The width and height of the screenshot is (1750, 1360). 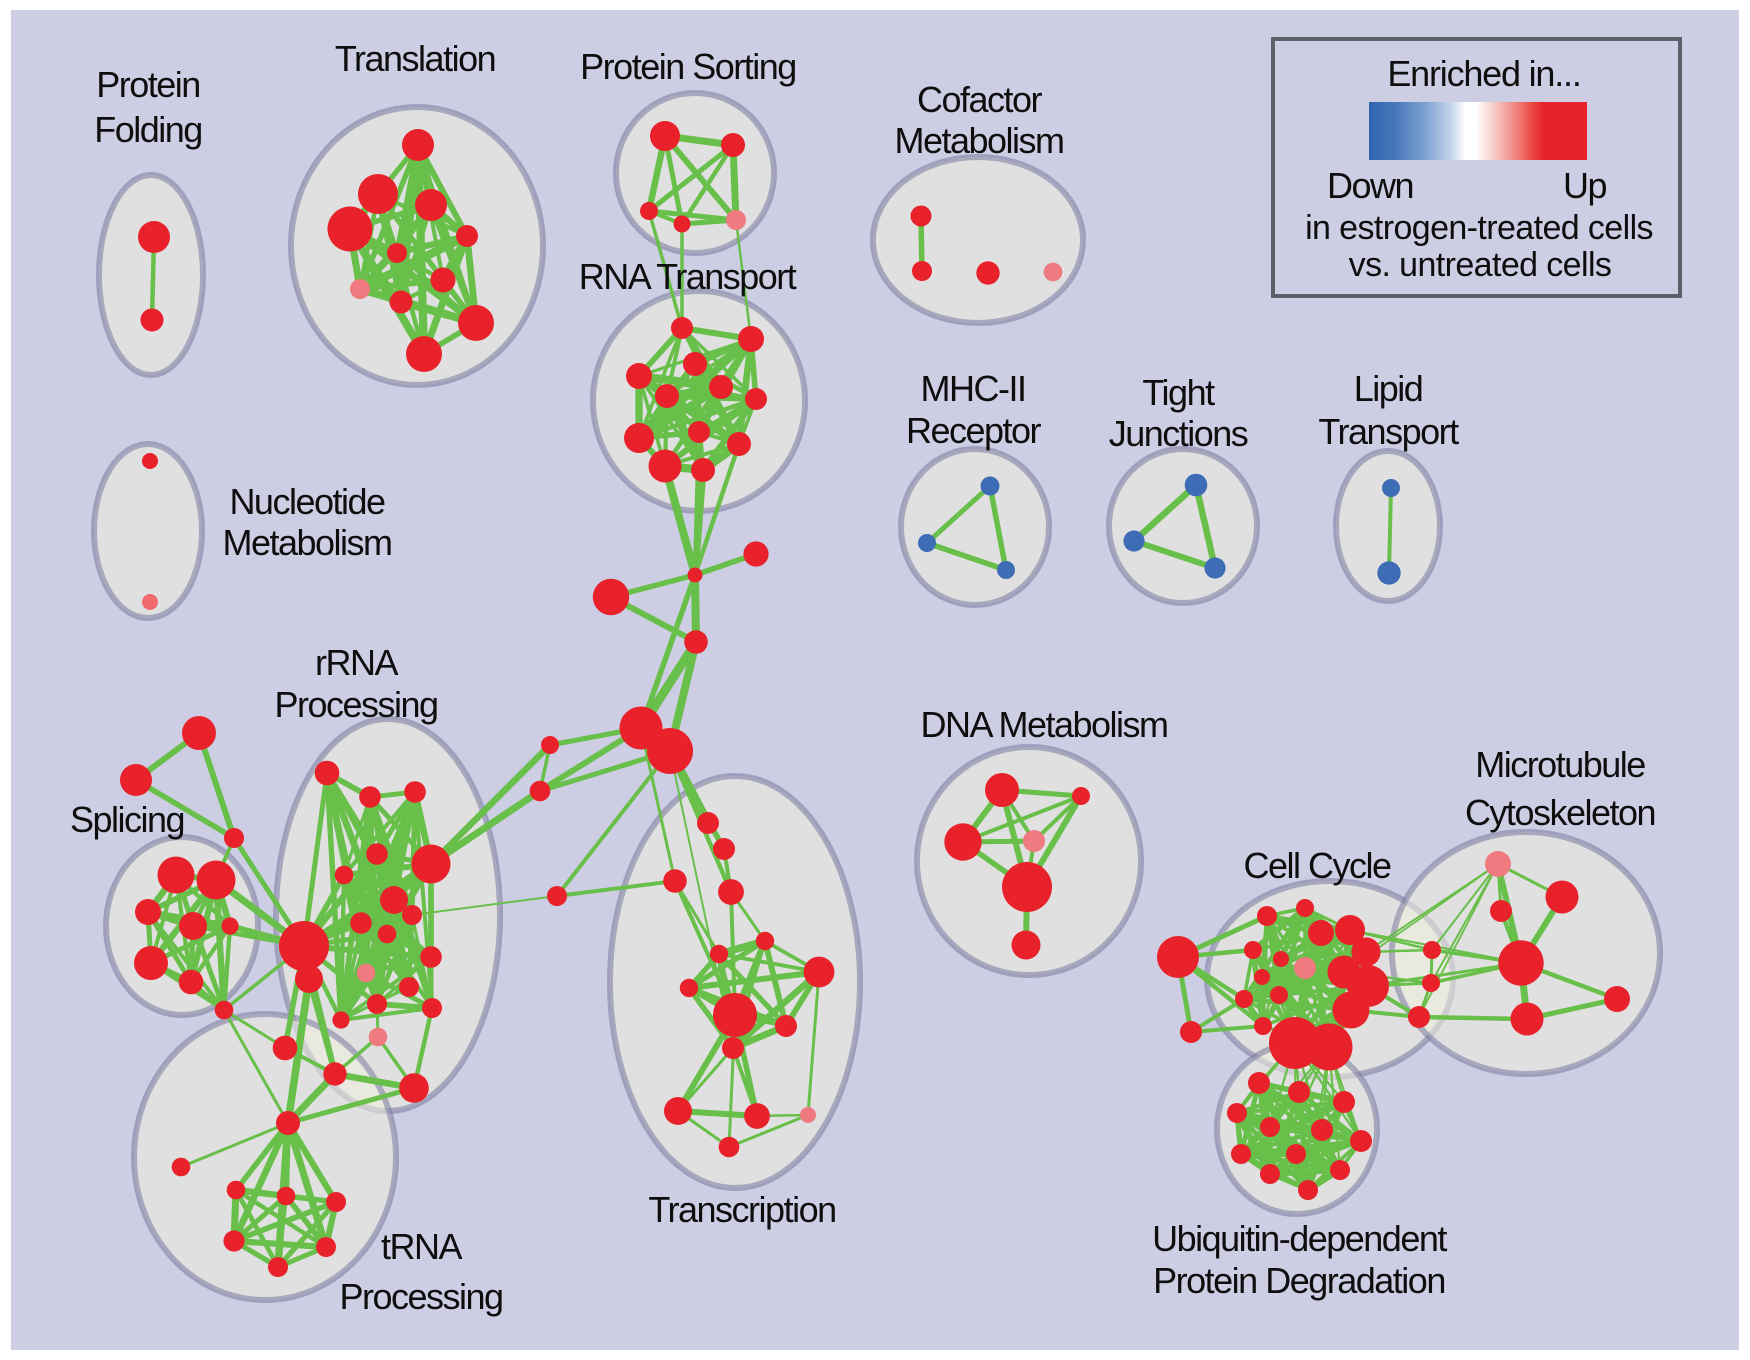 What do you see at coordinates (1317, 865) in the screenshot?
I see `svg-text: Cell Cycle` at bounding box center [1317, 865].